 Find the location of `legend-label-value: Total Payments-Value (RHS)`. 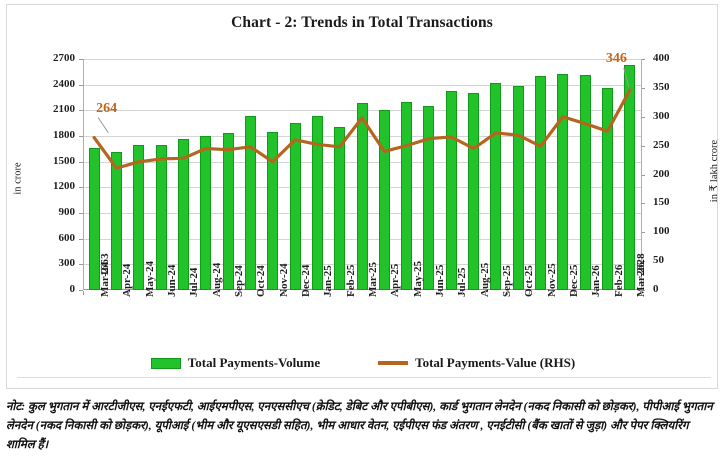

legend-label-value: Total Payments-Value (RHS) is located at coordinates (495, 362).